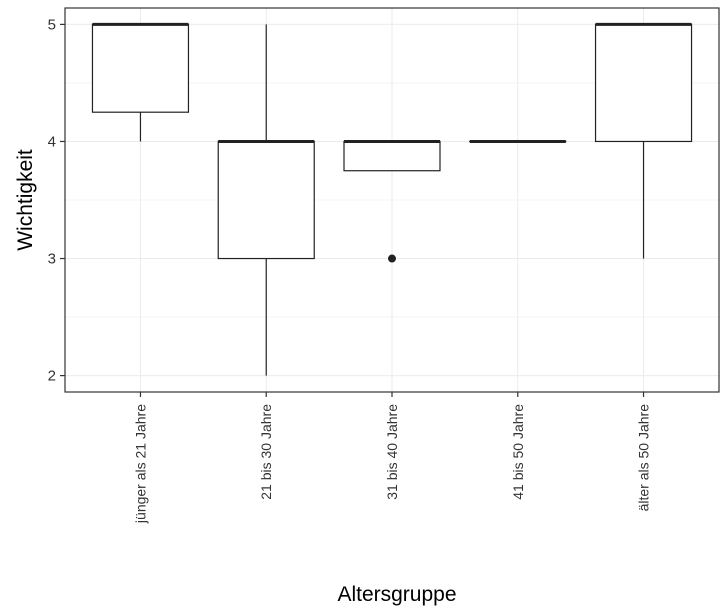 The image size is (721, 609). Describe the element at coordinates (52, 141) in the screenshot. I see `y-tick-label: 4` at that location.